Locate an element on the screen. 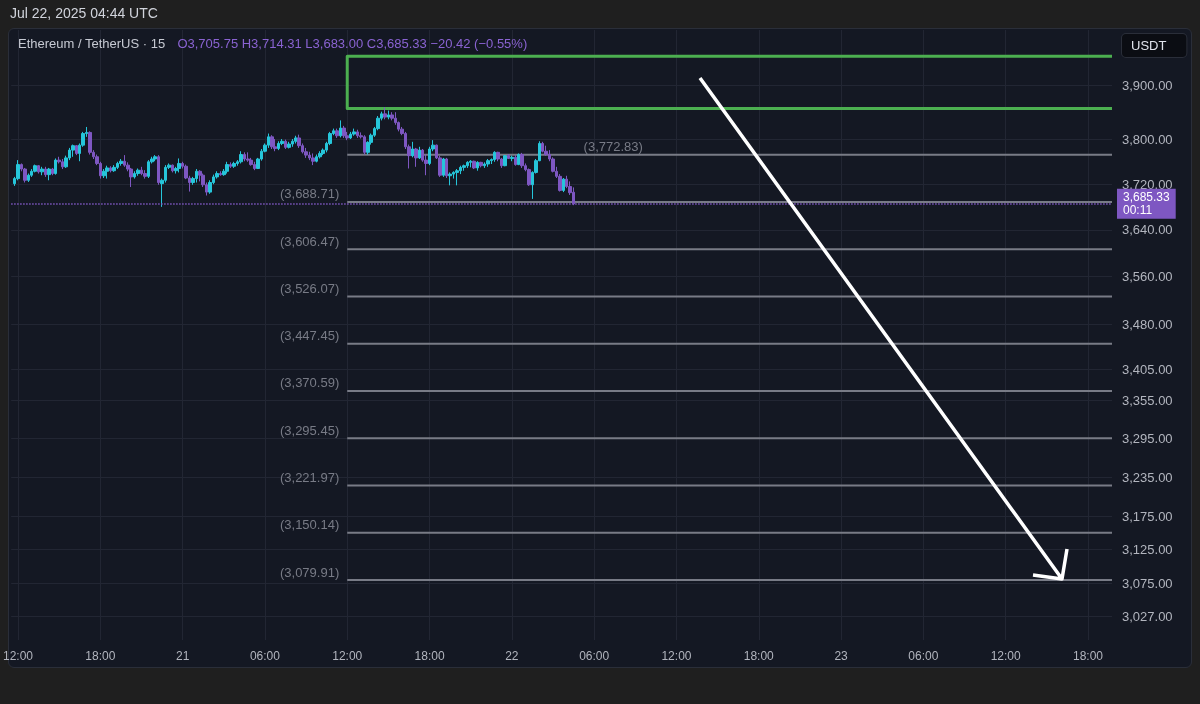  series-label: (3,079.91) is located at coordinates (309, 572).